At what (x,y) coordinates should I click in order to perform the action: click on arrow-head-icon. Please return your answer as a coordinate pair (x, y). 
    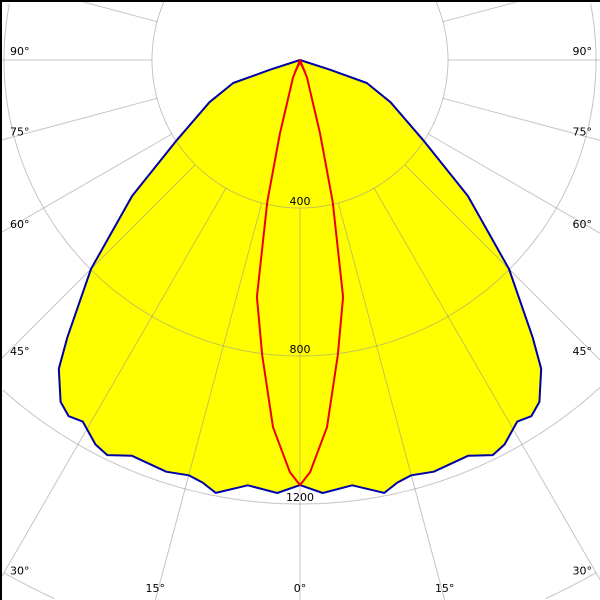
    Looking at the image, I should click on (300, 66).